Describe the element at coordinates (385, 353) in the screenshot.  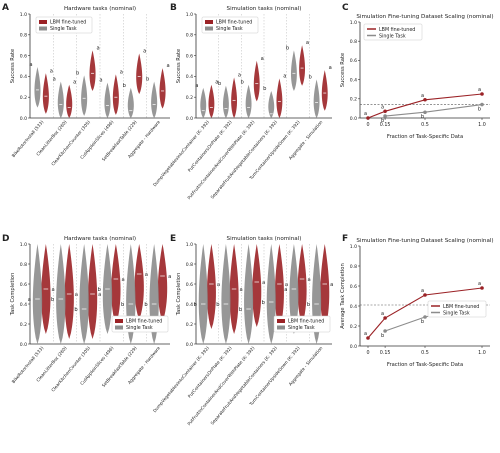
I see `x-tick-label: 0.15` at that location.